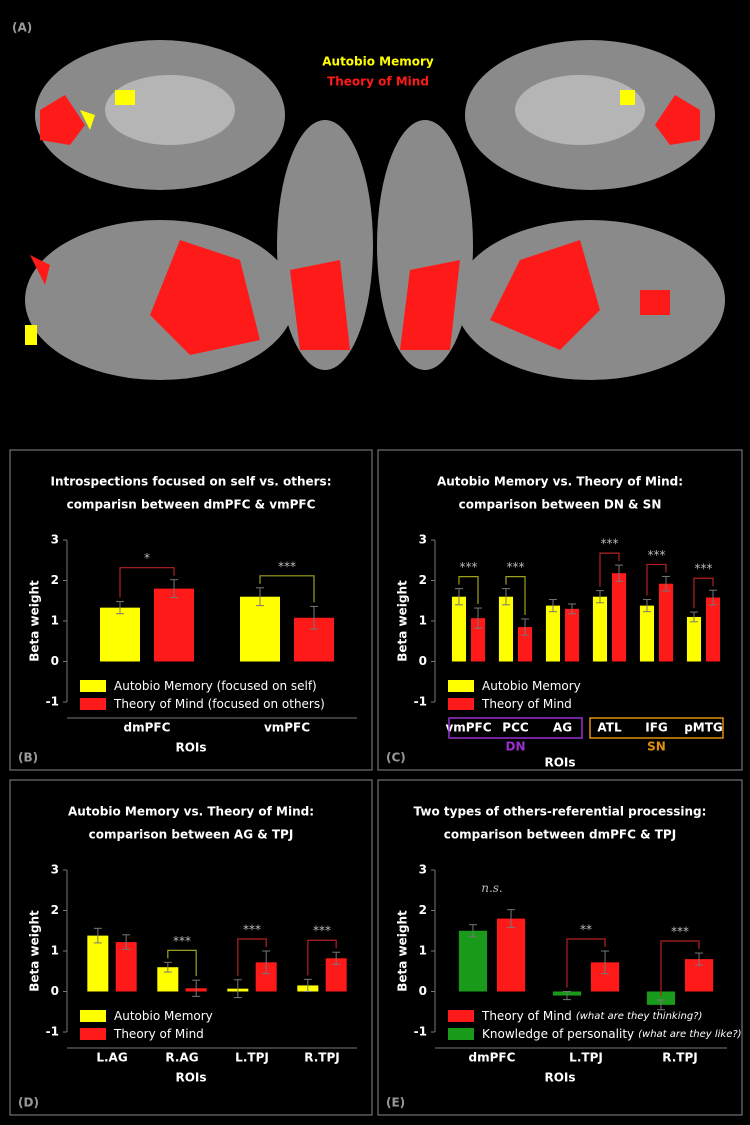  Describe the element at coordinates (515, 747) in the screenshot. I see `group-label: DN` at that location.